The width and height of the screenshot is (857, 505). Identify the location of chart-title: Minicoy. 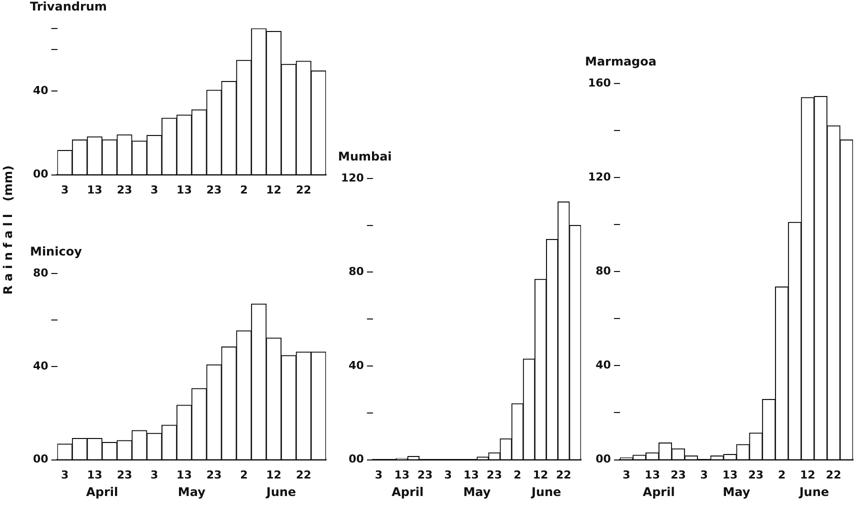
(56, 251).